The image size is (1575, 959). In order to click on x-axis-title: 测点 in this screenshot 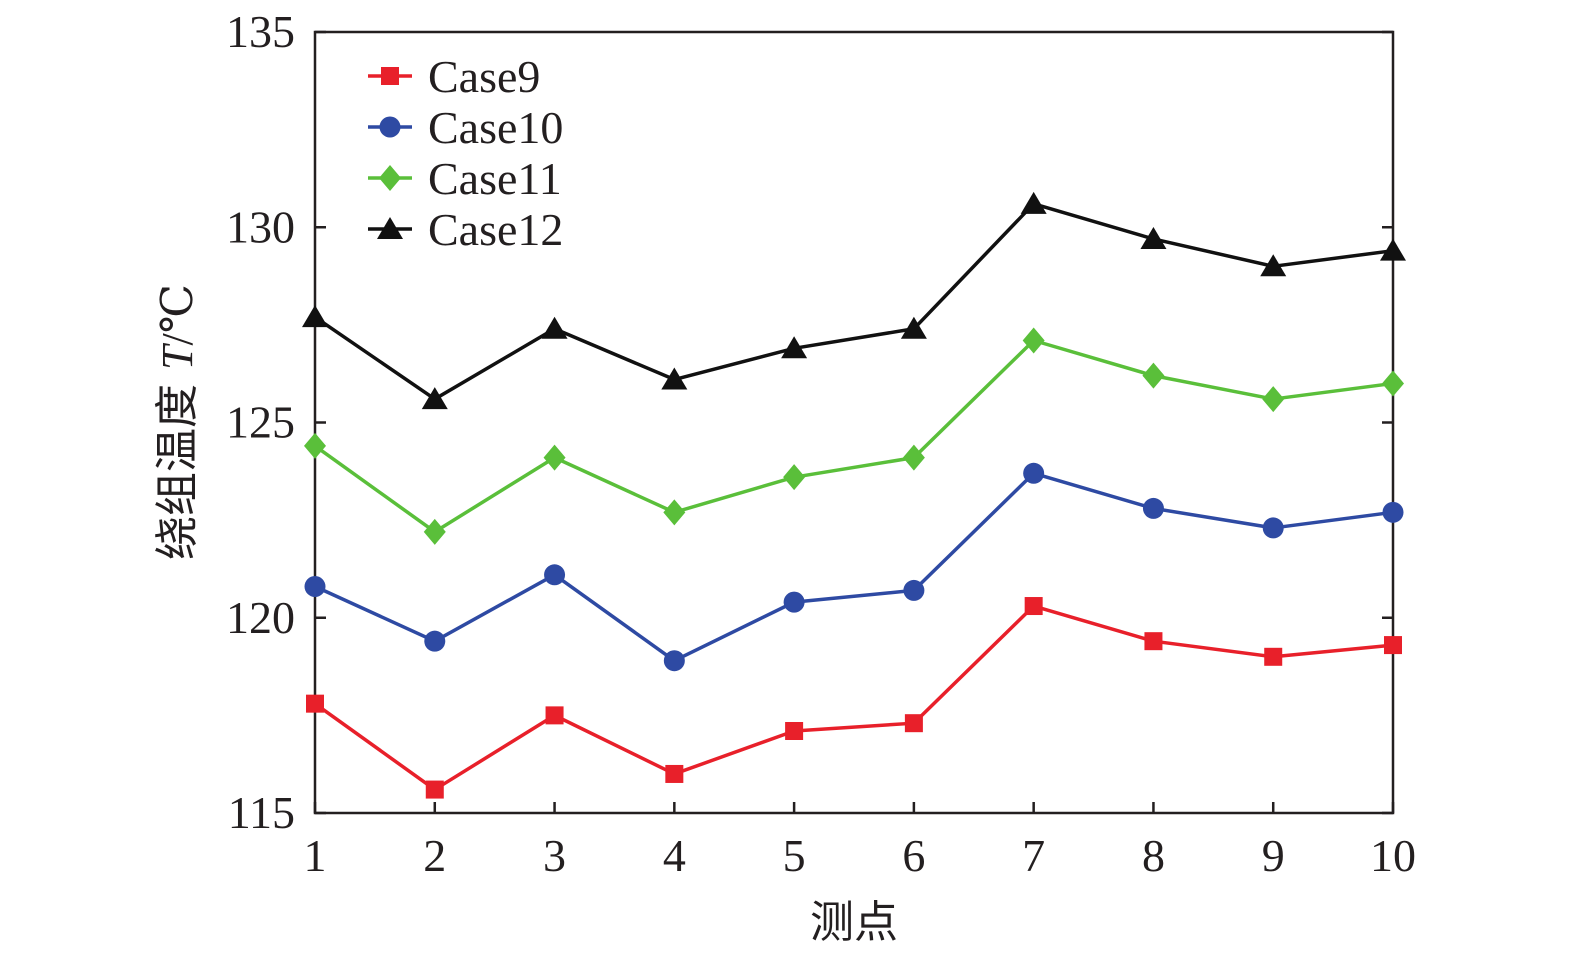, I will do `click(854, 922)`.